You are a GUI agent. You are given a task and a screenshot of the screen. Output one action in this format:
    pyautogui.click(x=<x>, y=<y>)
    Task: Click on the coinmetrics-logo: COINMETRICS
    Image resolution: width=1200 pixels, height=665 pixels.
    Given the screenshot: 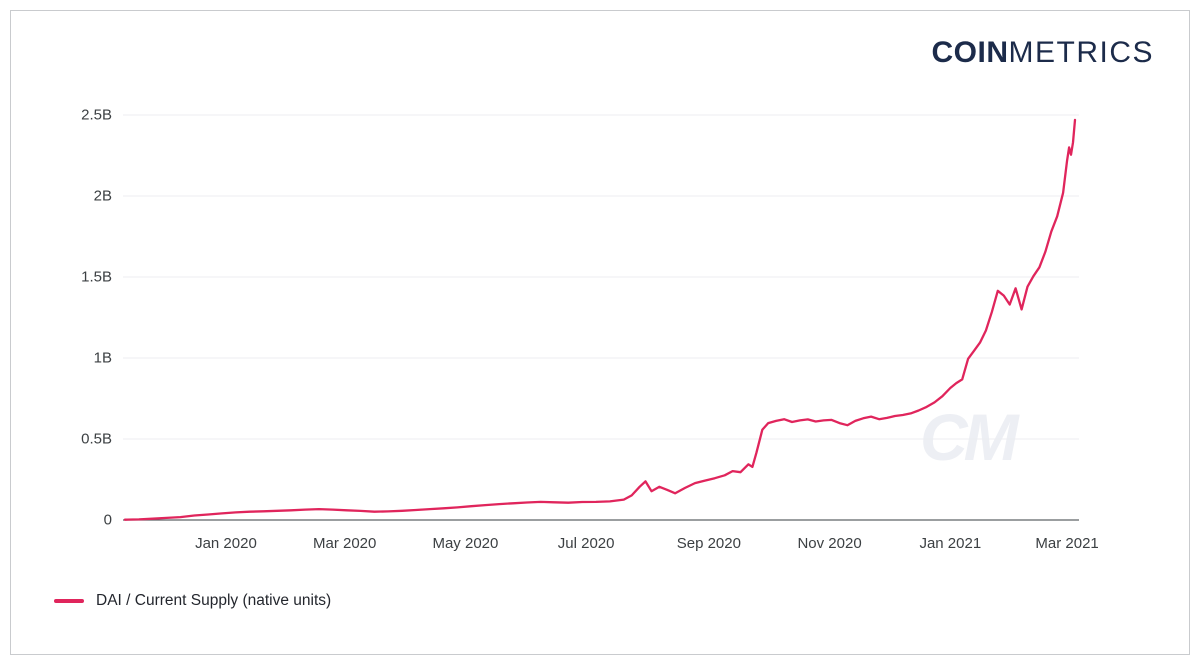 What is the action you would take?
    pyautogui.click(x=1043, y=53)
    